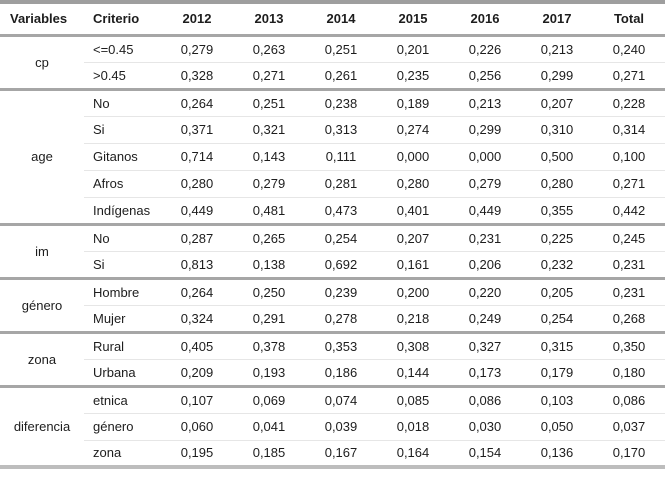 The height and width of the screenshot is (498, 665). What do you see at coordinates (485, 318) in the screenshot?
I see `value-cell: 0,249` at bounding box center [485, 318].